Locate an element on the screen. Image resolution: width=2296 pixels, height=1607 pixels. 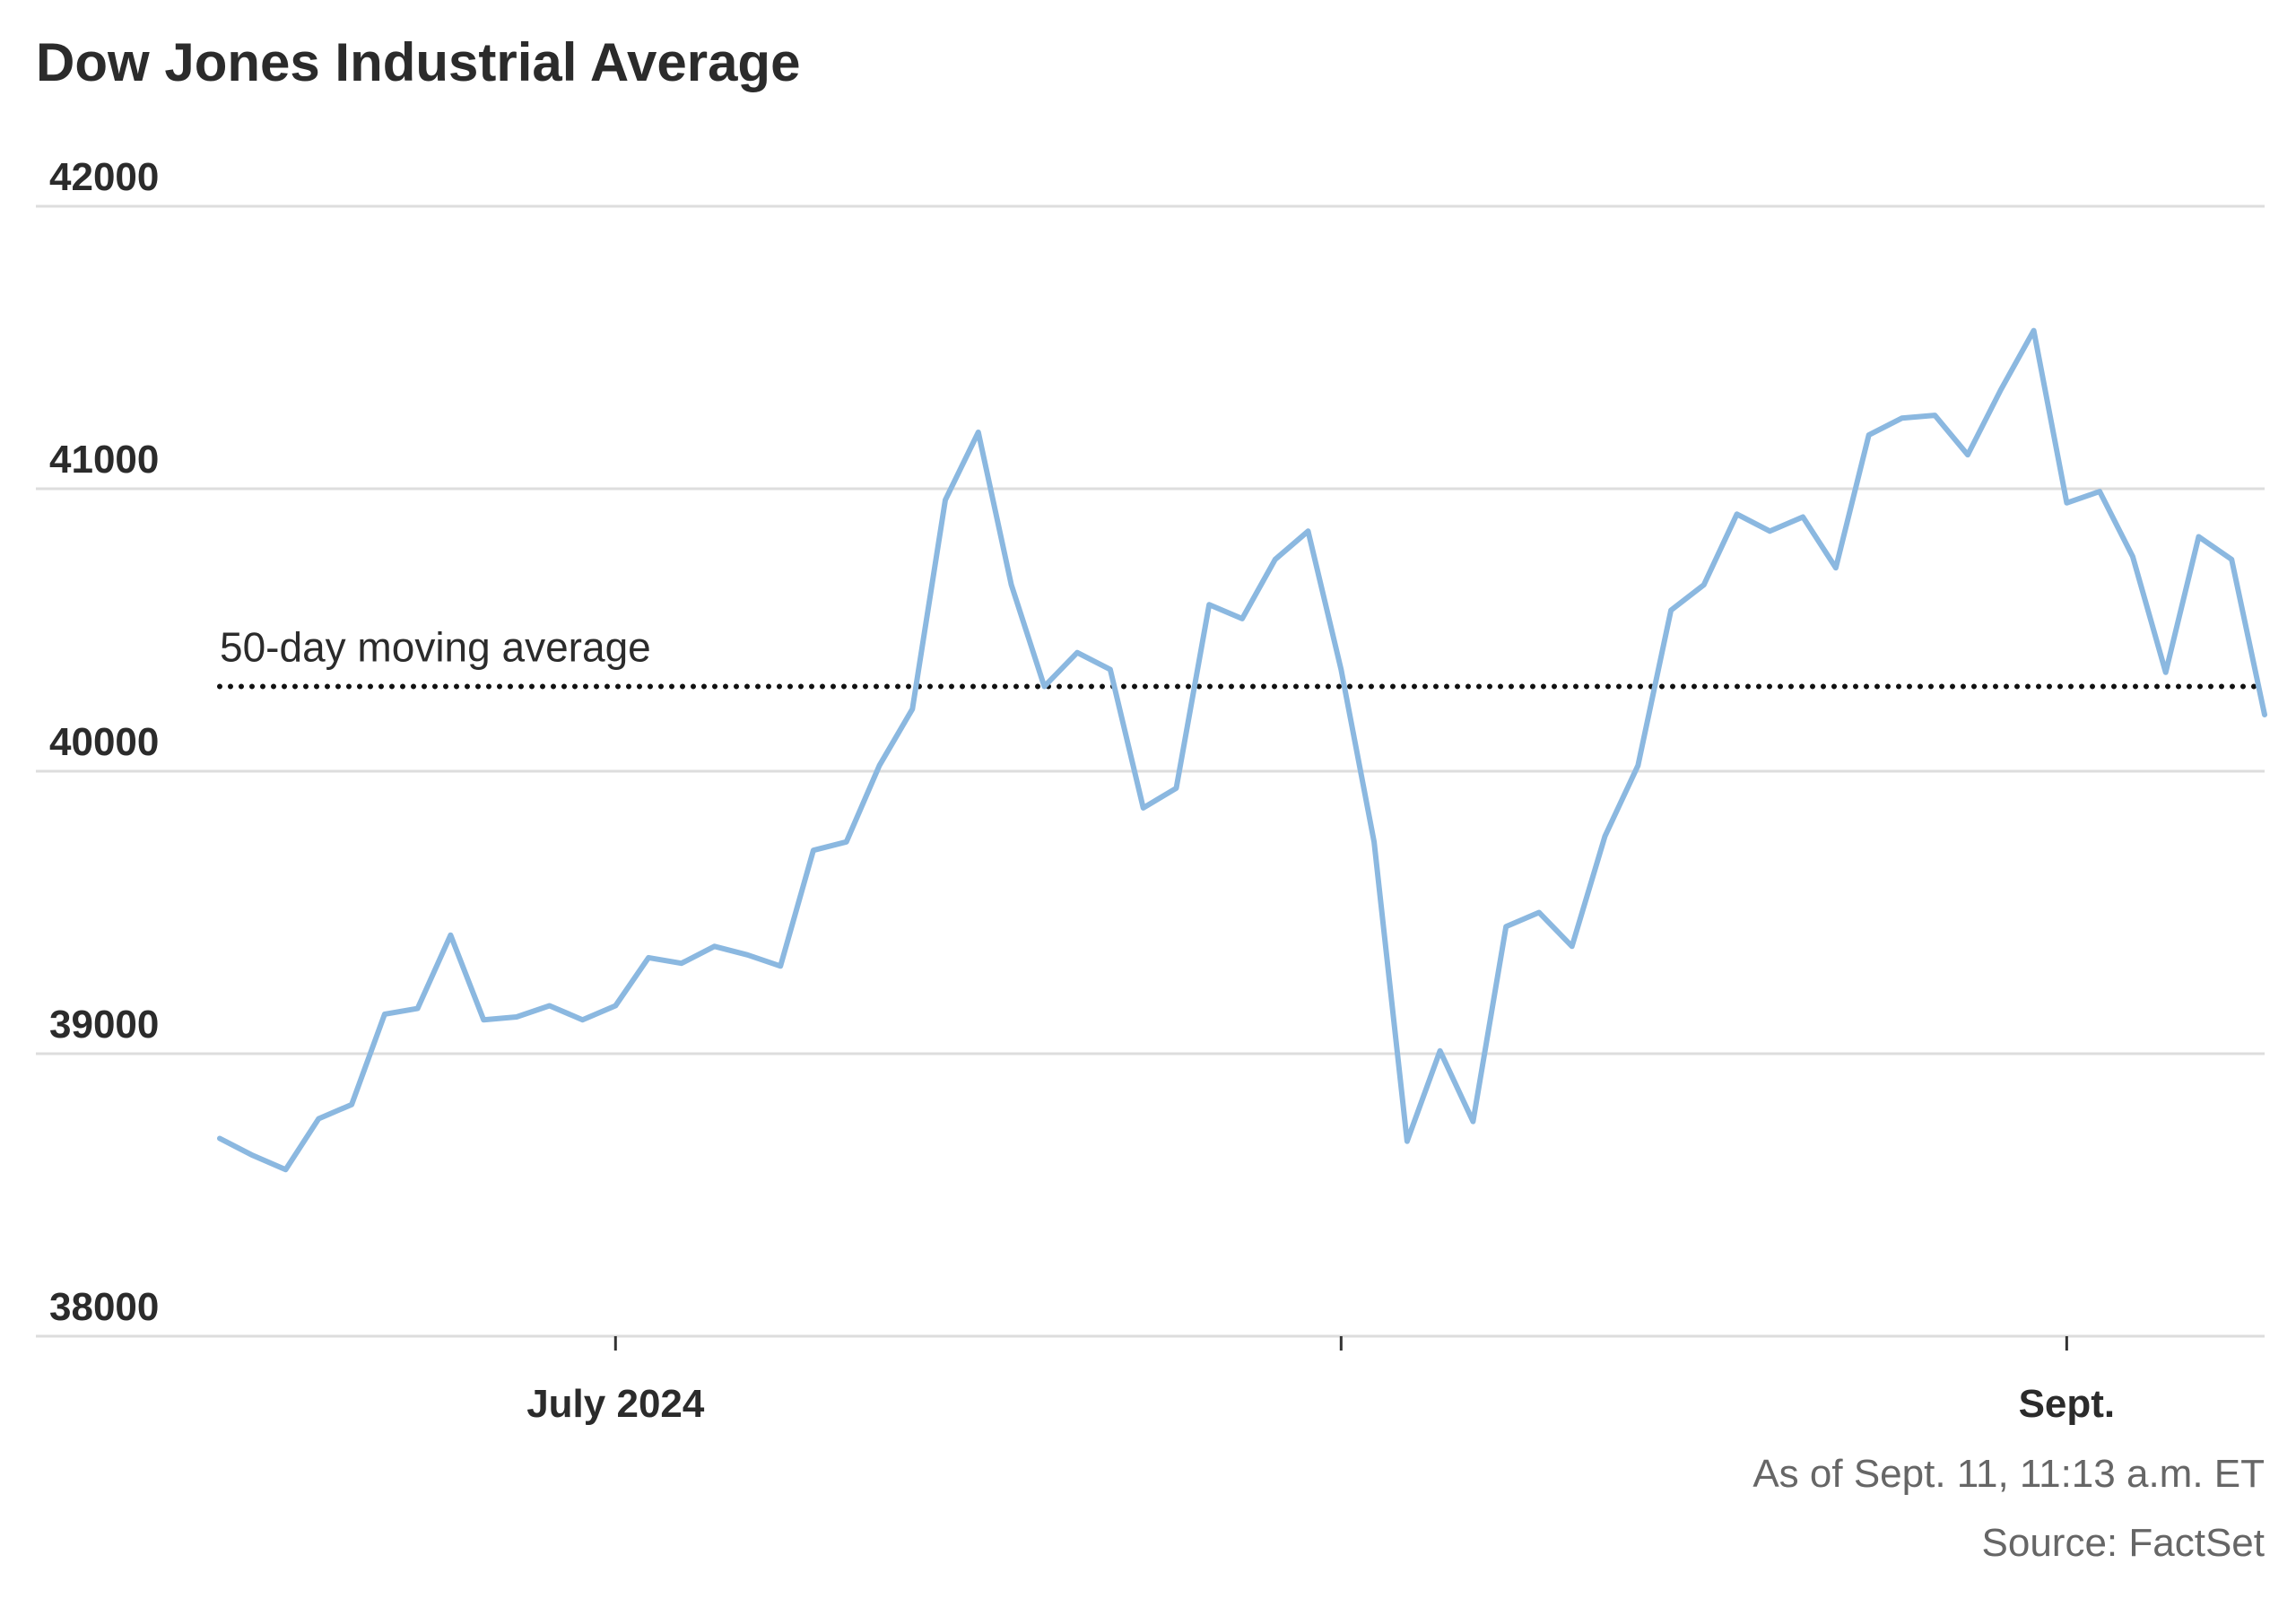
x-tick-label: Sept. is located at coordinates (2067, 1404).